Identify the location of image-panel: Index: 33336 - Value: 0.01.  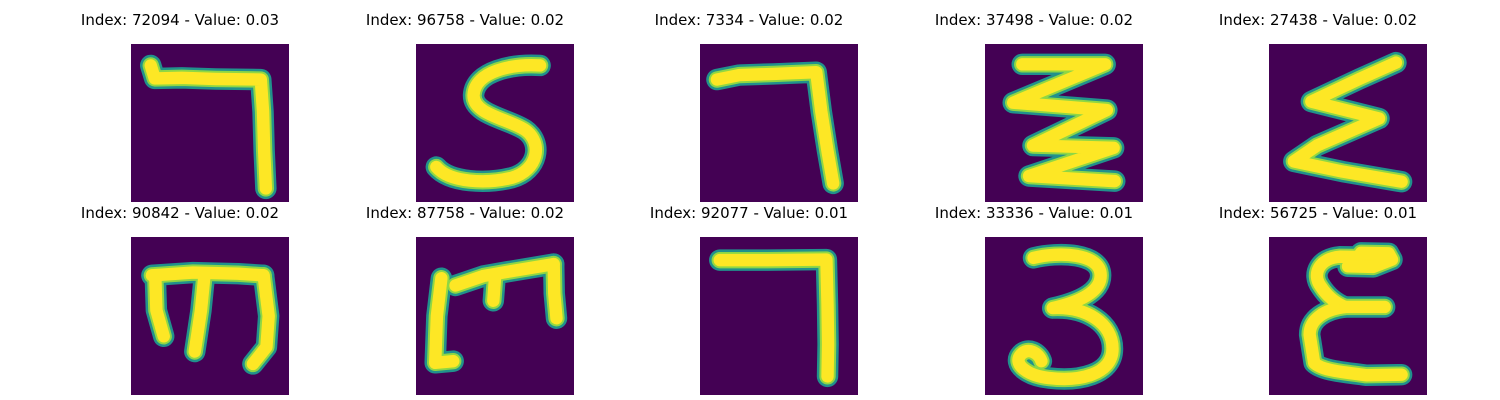
(1034, 300).